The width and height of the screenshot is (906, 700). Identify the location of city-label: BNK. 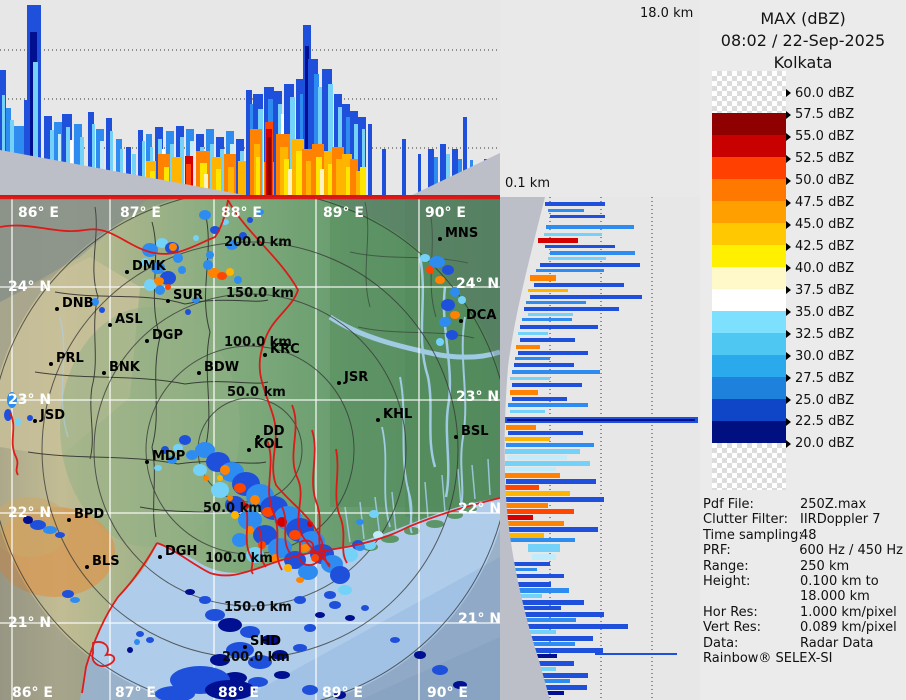
(124, 367).